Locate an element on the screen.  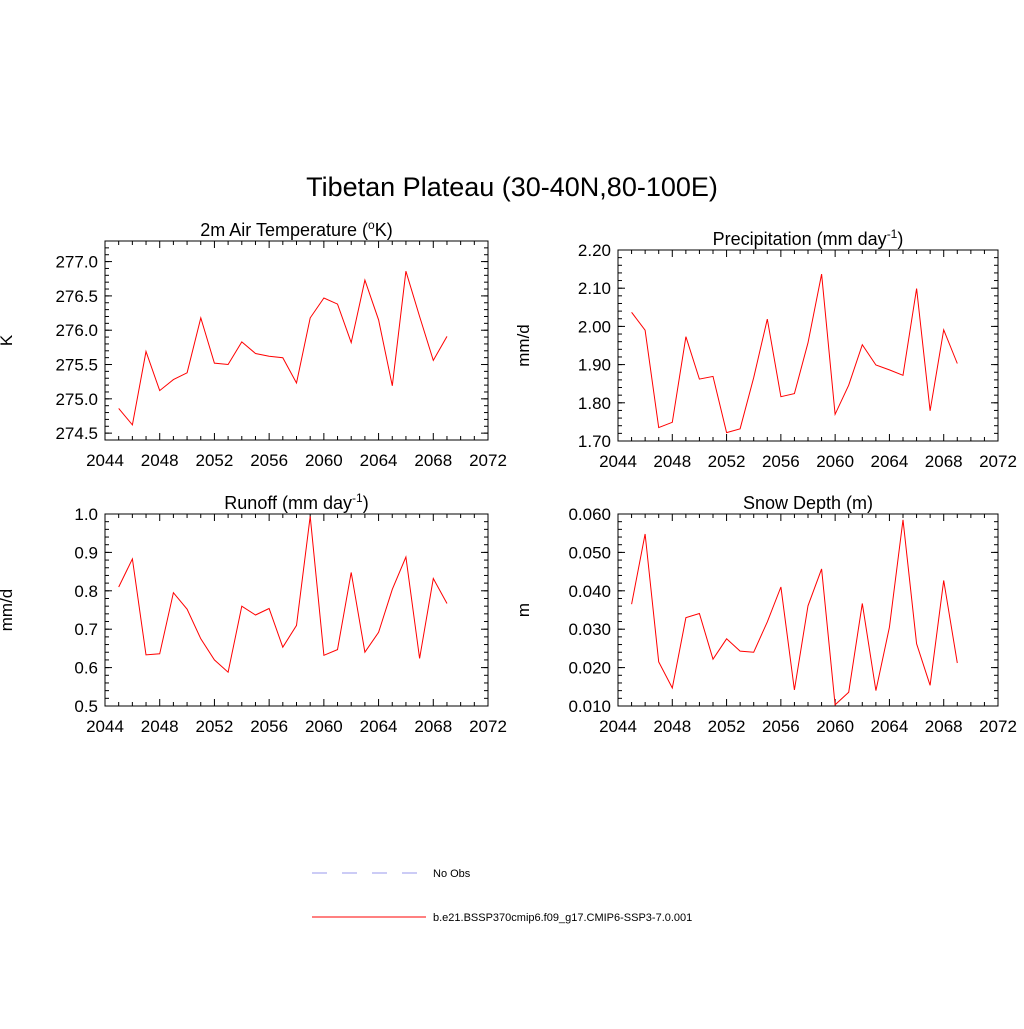
panel-title: 2m Air Temperature (oK) is located at coordinates (296, 229).